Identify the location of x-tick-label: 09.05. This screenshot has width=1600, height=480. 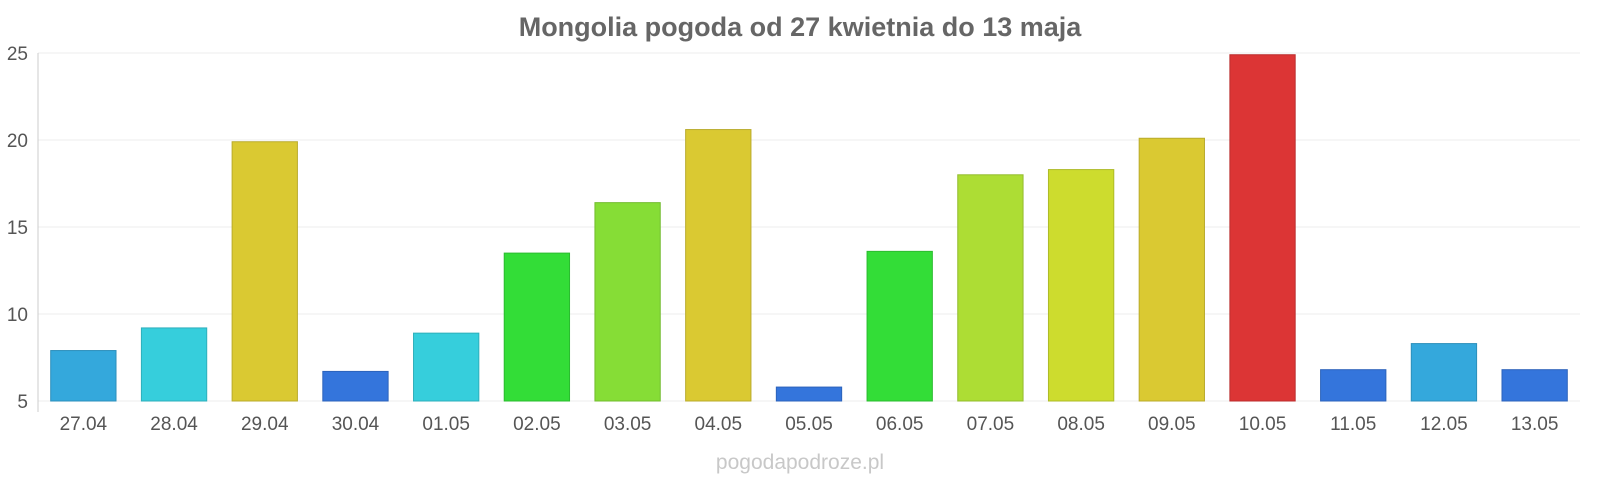
(1172, 424).